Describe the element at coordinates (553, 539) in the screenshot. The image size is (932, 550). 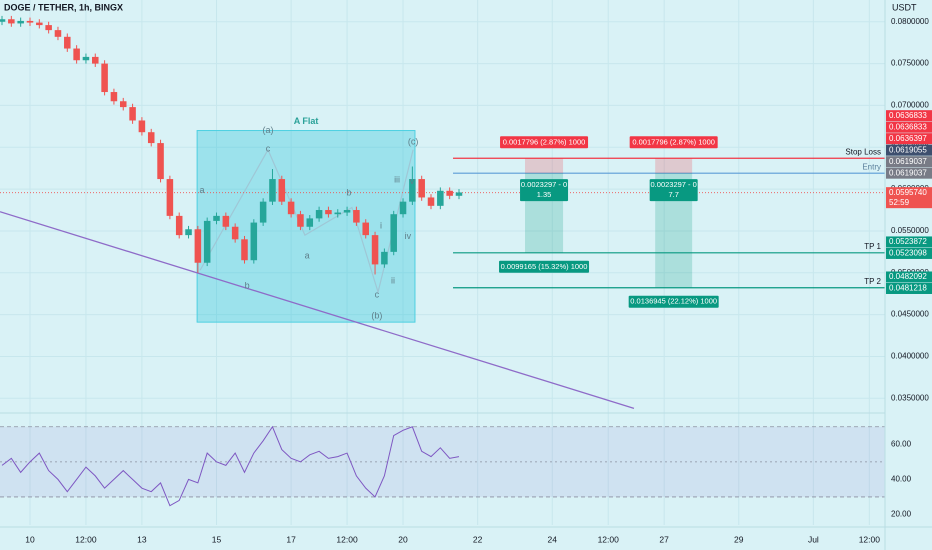
I see `x-tick-label: 24` at that location.